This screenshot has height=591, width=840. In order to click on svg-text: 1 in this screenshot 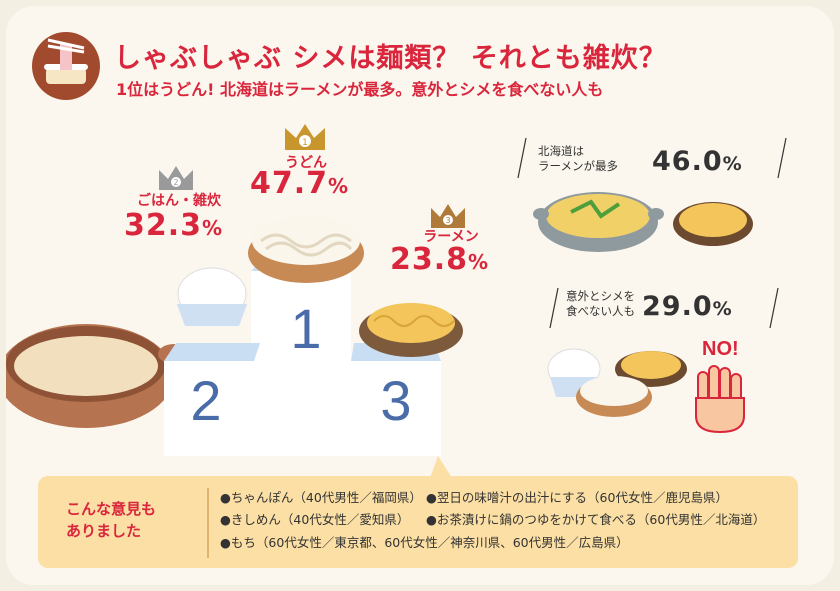, I will do `click(305, 143)`.